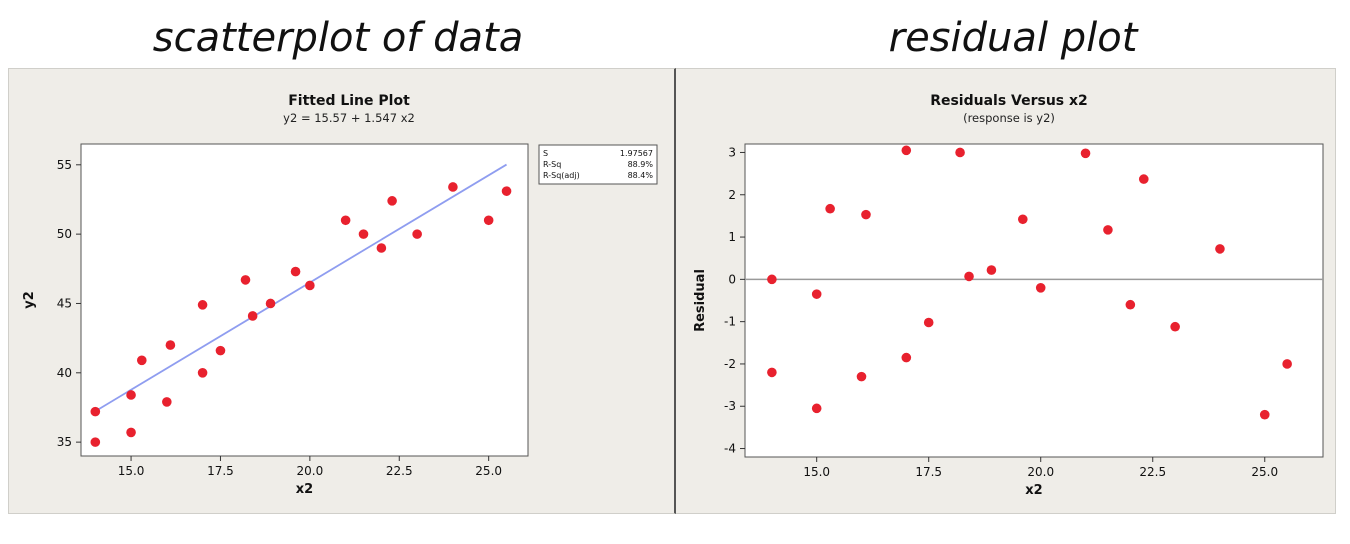  Describe the element at coordinates (64, 165) in the screenshot. I see `y-tick-label: 55` at that location.